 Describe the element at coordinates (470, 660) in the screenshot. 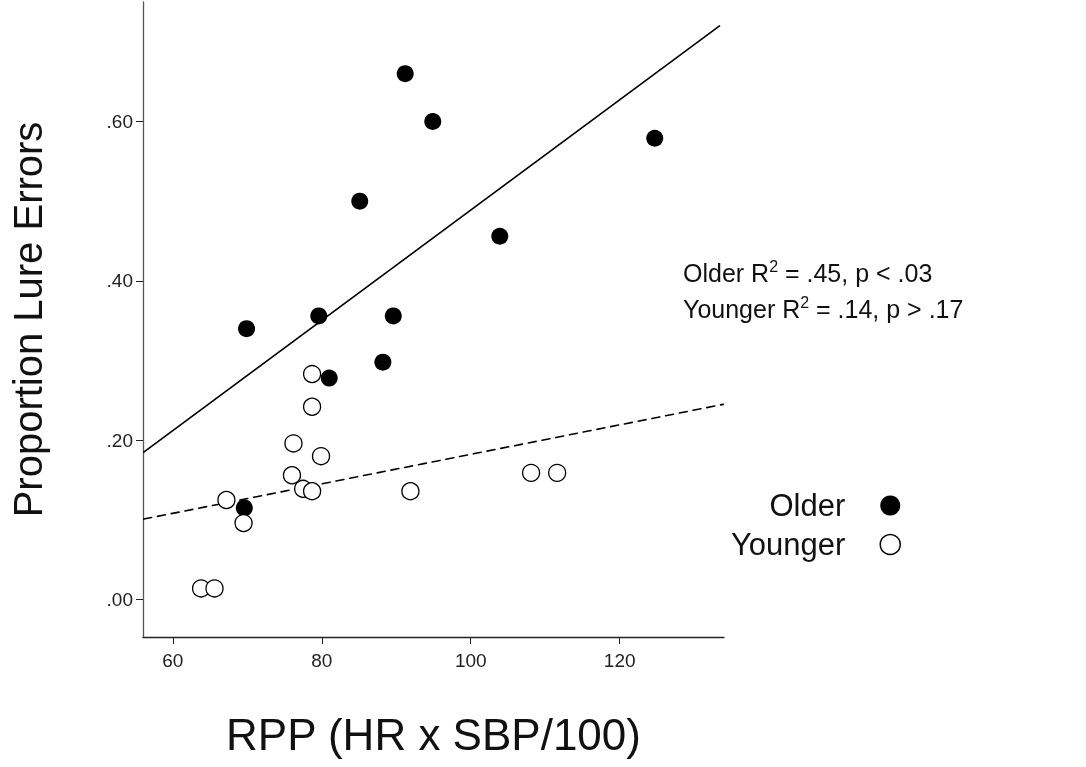

I see `x-tick-label: 100` at that location.